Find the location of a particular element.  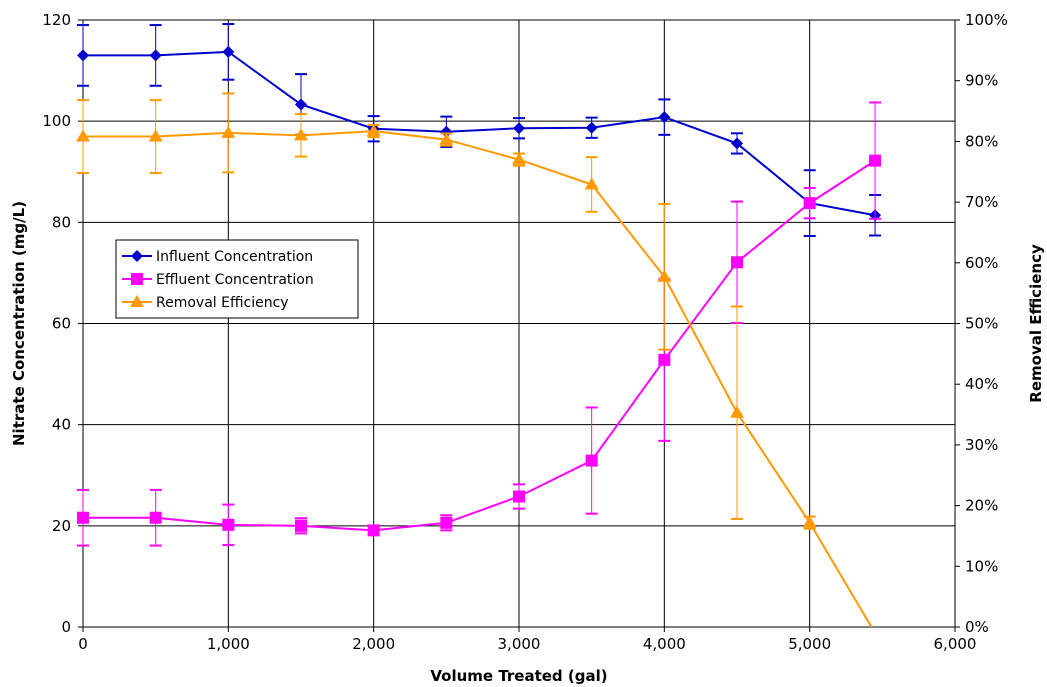

legend-label: Removal Efficiency is located at coordinates (222, 303).